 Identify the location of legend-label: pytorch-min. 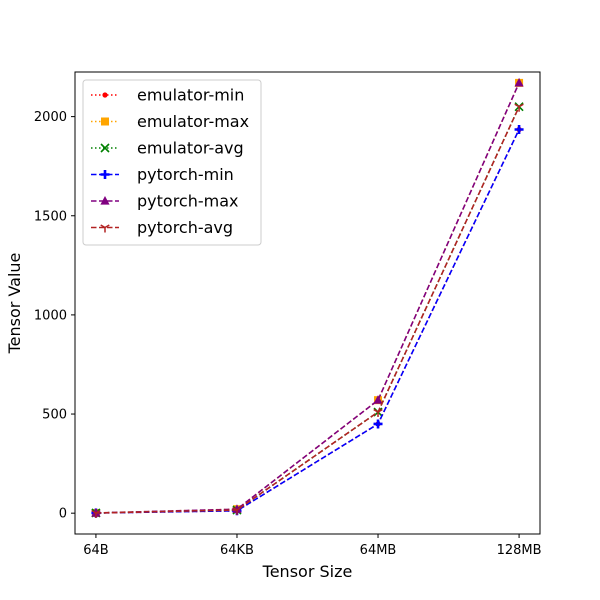
(185, 174).